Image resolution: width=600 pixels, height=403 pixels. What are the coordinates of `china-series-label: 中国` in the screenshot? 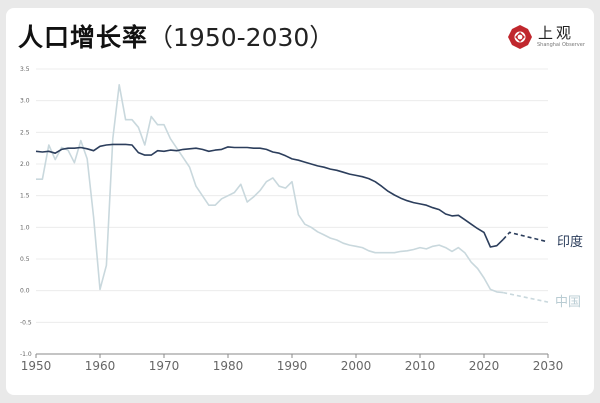 It's located at (568, 302).